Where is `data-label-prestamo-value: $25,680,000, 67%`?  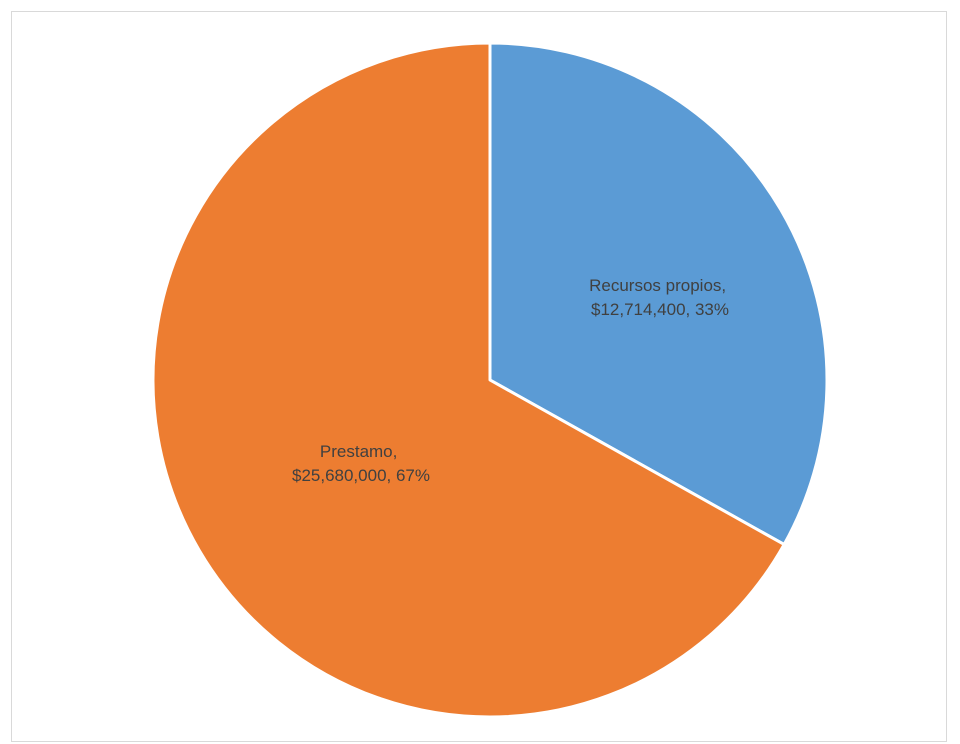
data-label-prestamo-value: $25,680,000, 67% is located at coordinates (361, 475).